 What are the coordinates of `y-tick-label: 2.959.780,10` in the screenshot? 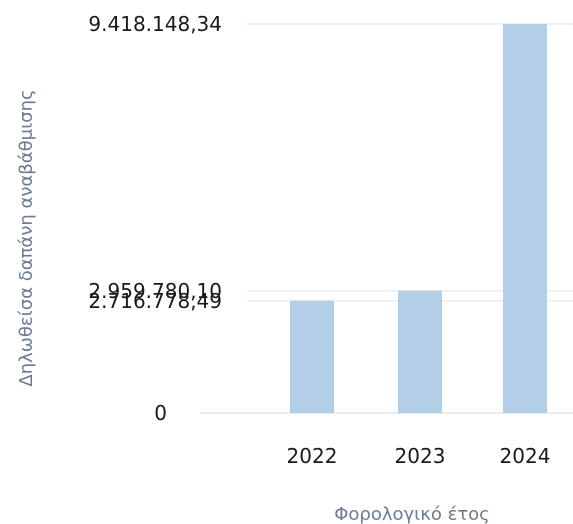 It's located at (155, 291).